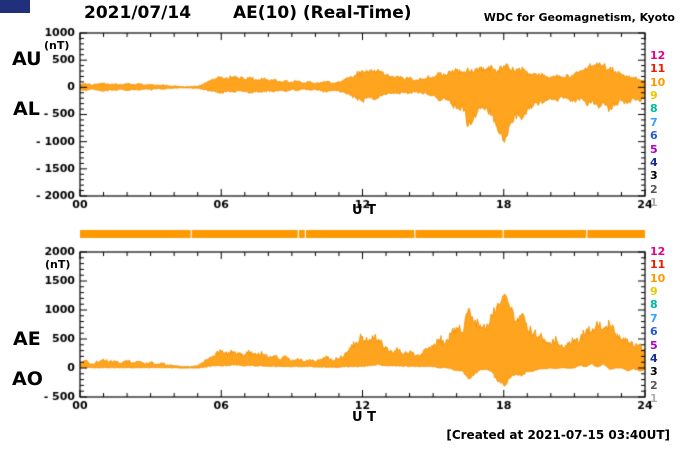 The width and height of the screenshot is (700, 450). What do you see at coordinates (579, 17) in the screenshot?
I see `credit-label: WDC for Geomagnetism, Kyoto` at bounding box center [579, 17].